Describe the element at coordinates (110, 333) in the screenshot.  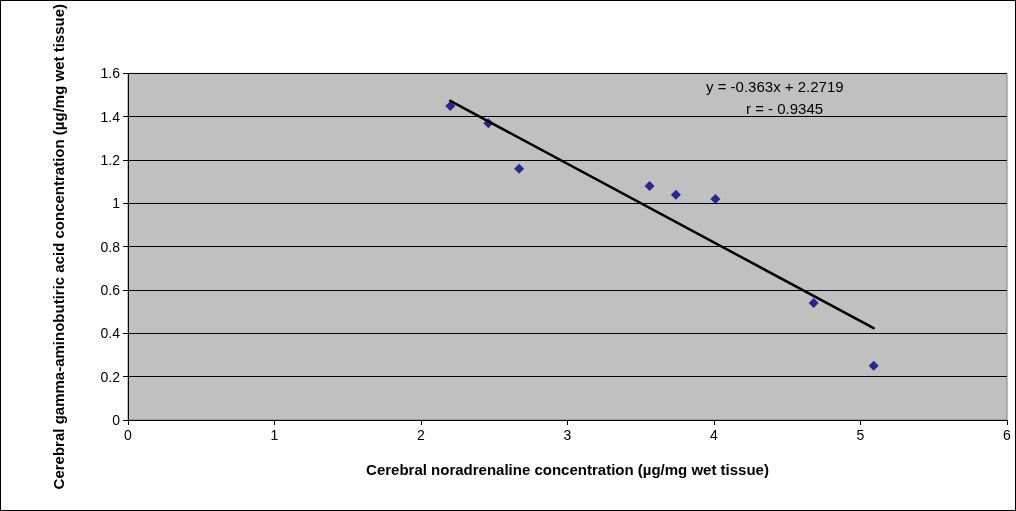
I see `y-tick-label: 0.4` at that location.